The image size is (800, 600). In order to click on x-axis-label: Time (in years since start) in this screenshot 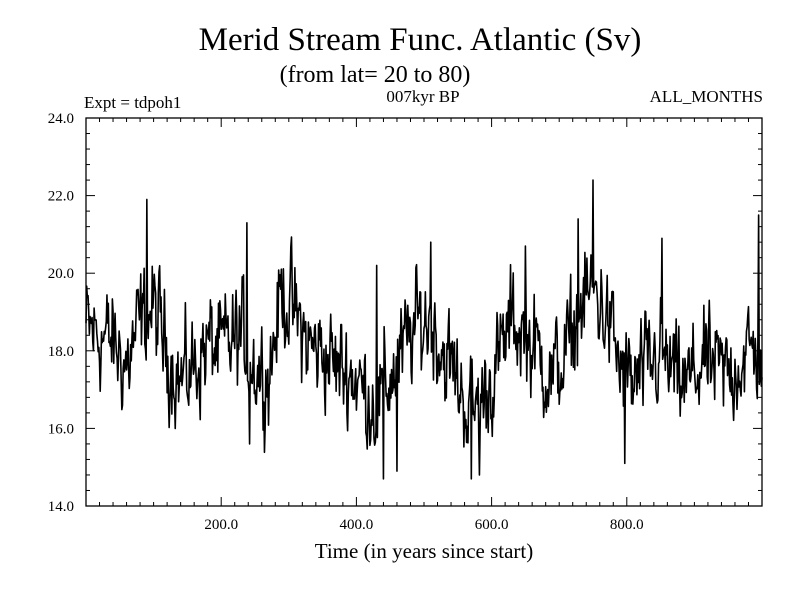, I will do `click(424, 551)`.